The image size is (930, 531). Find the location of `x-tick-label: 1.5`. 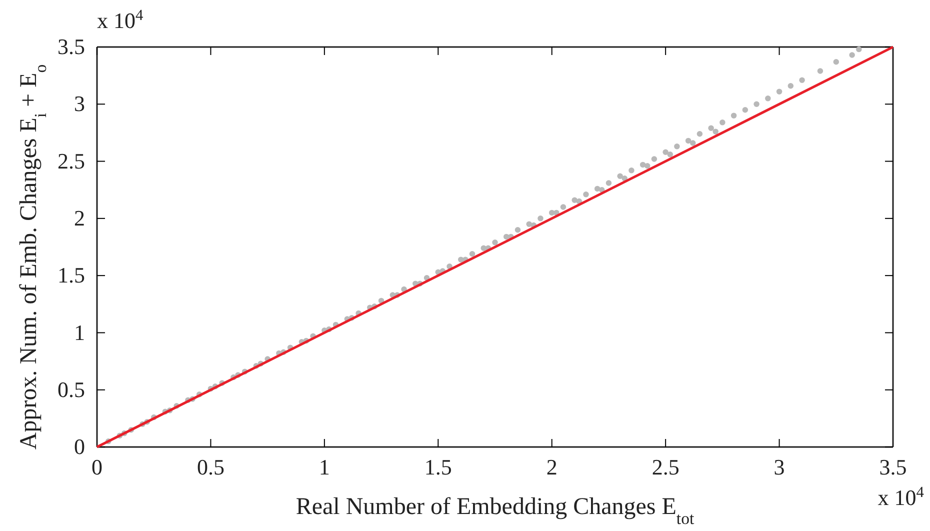

x-tick-label: 1.5 is located at coordinates (438, 467).